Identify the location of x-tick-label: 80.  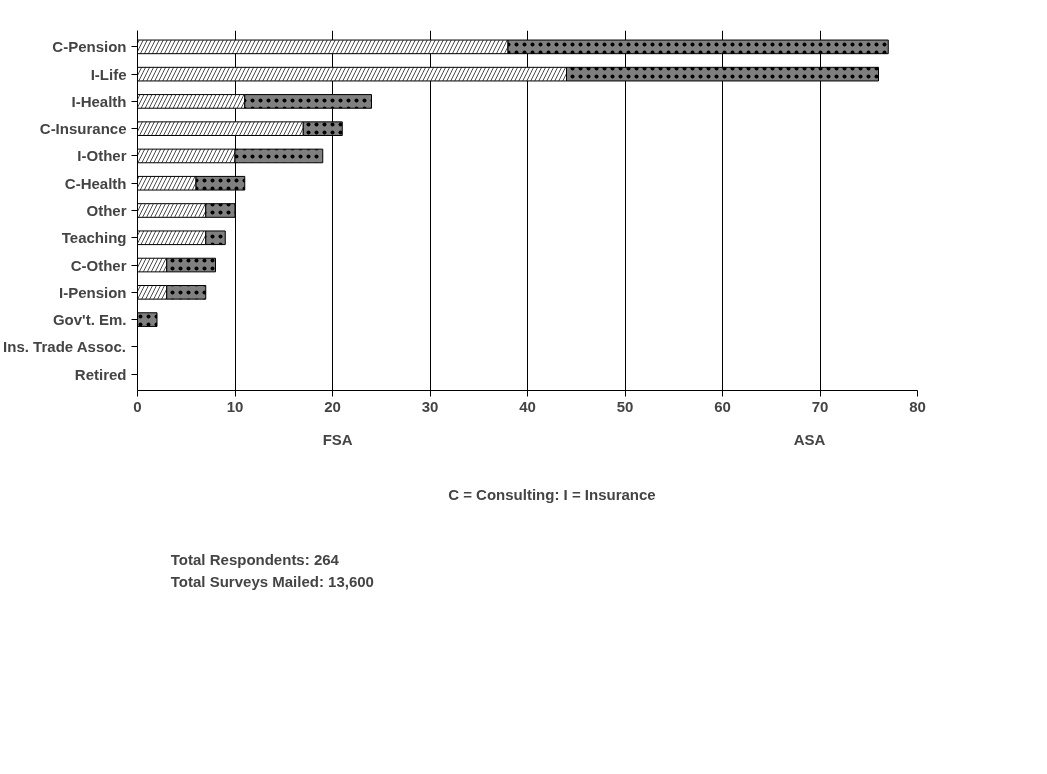
(917, 406).